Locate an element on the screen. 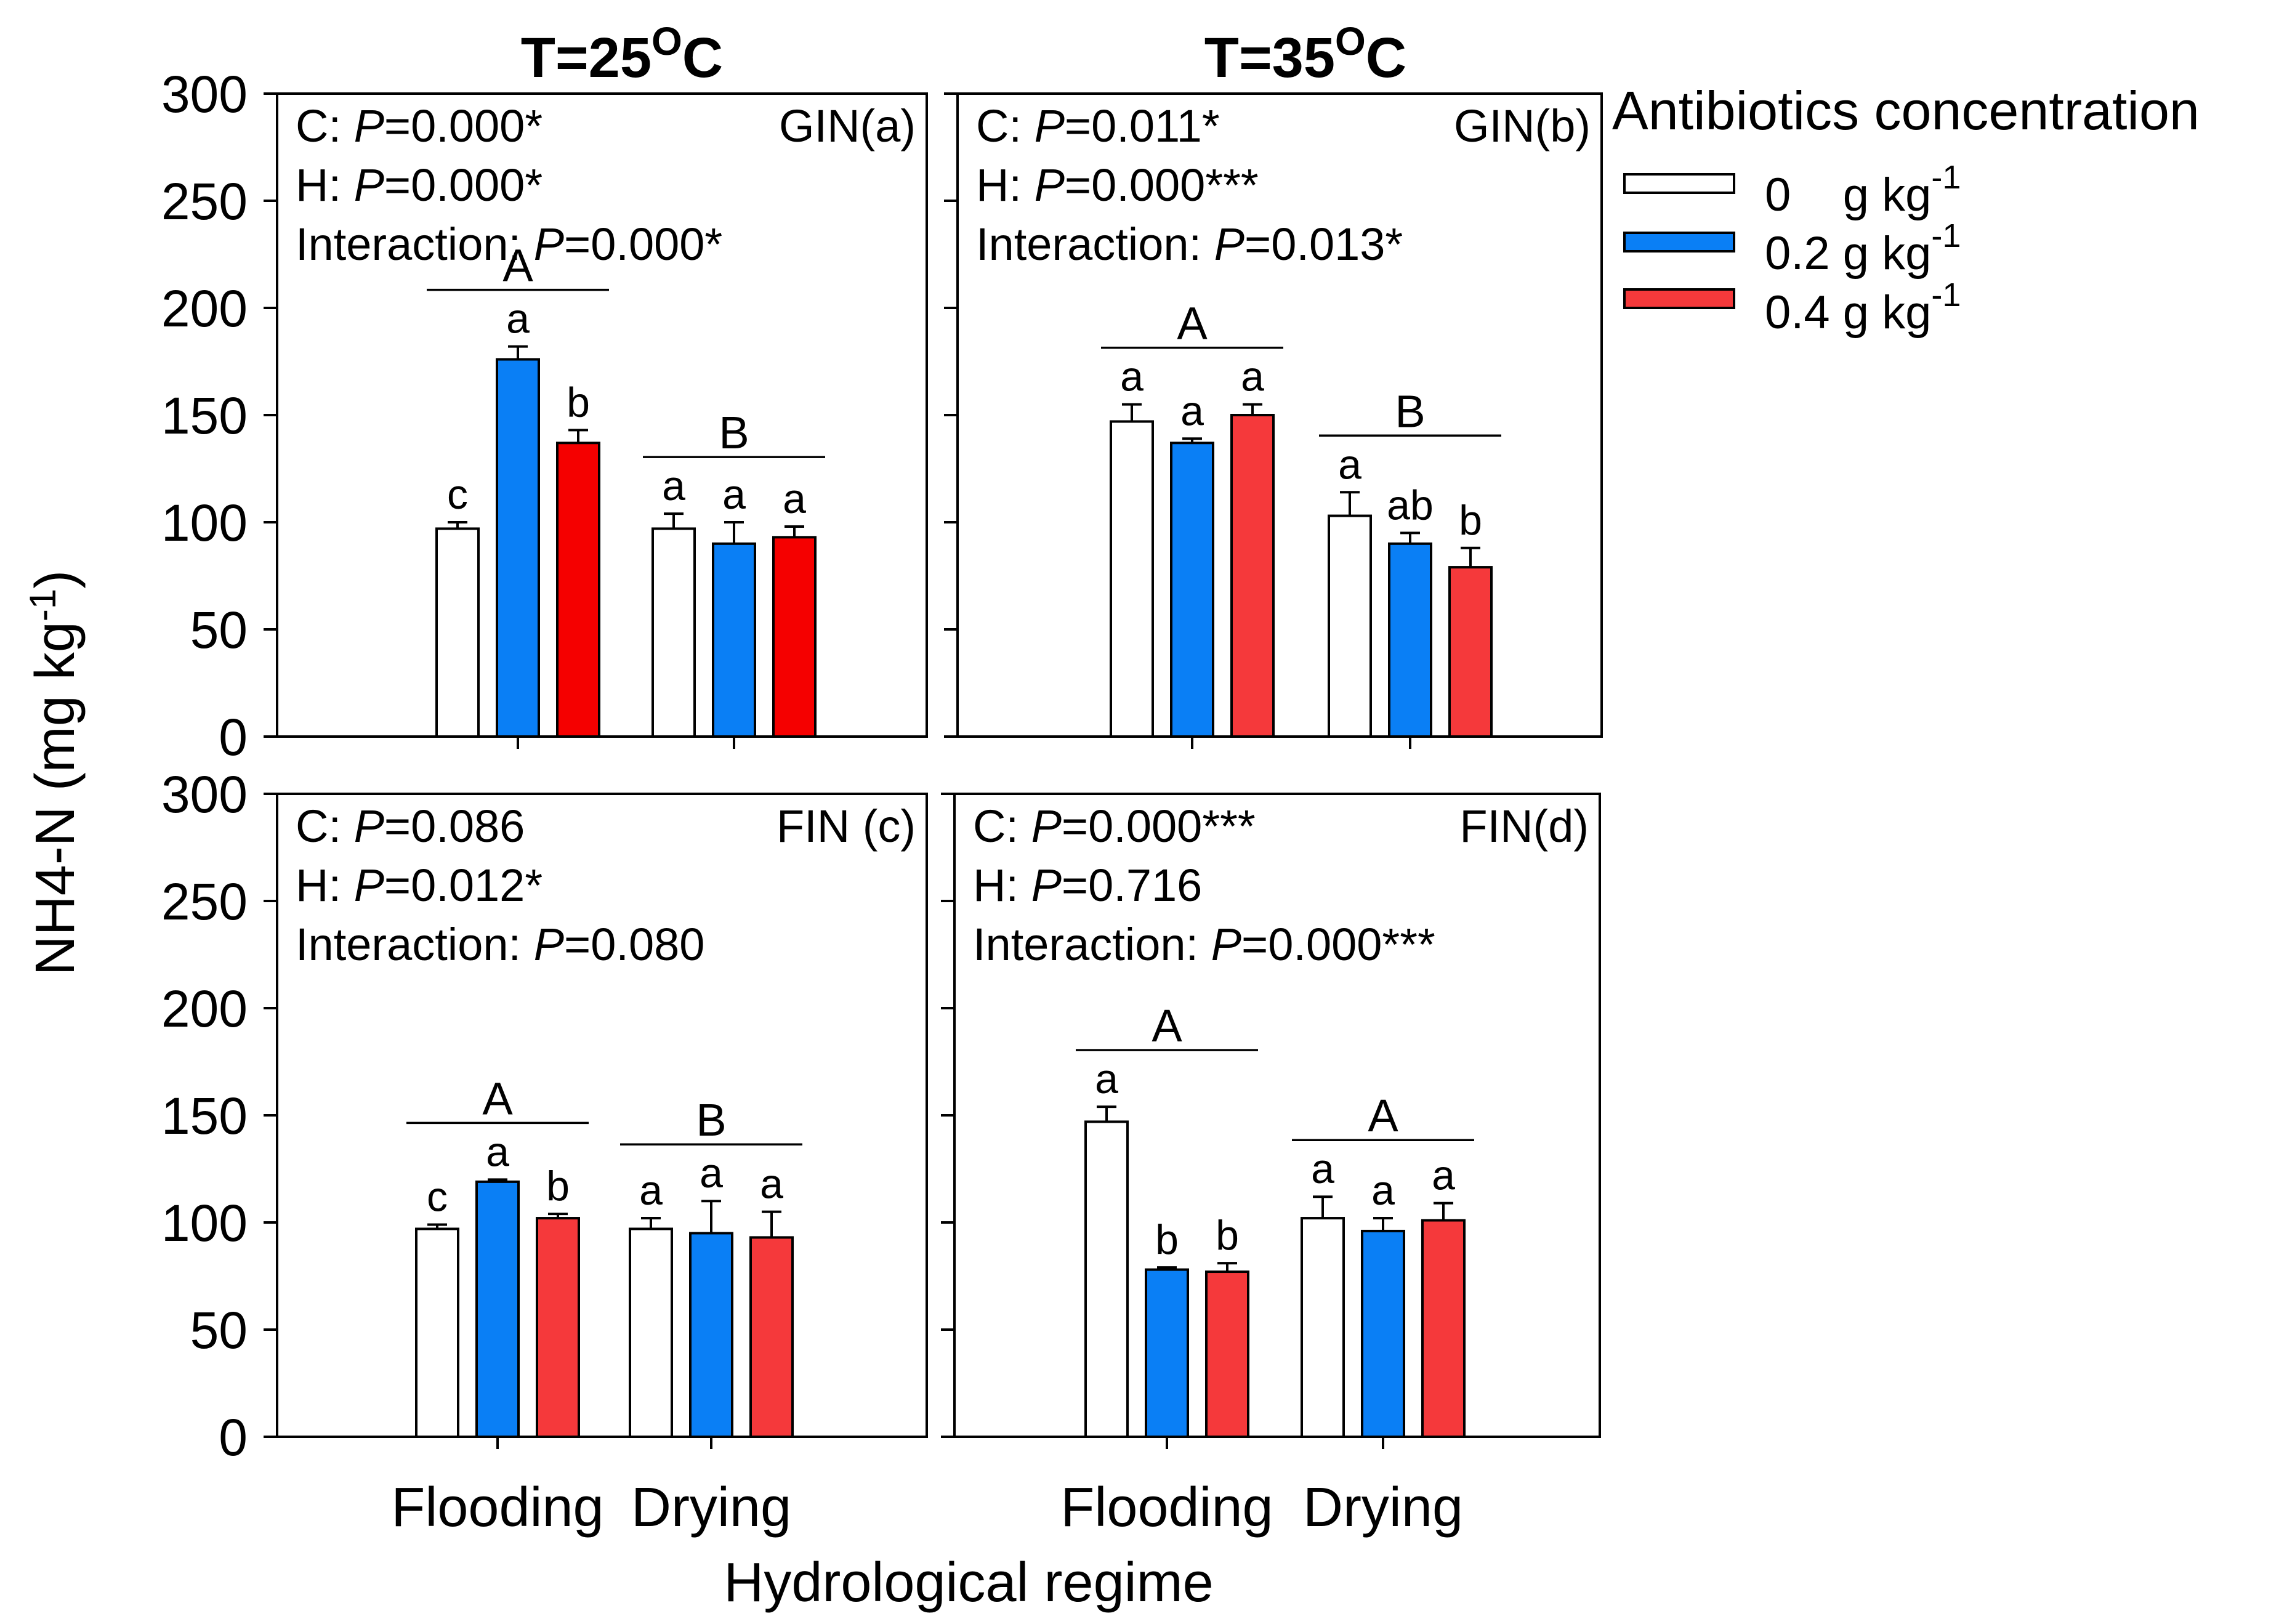  legend-label-0-text: 0 g kg is located at coordinates (1848, 195).